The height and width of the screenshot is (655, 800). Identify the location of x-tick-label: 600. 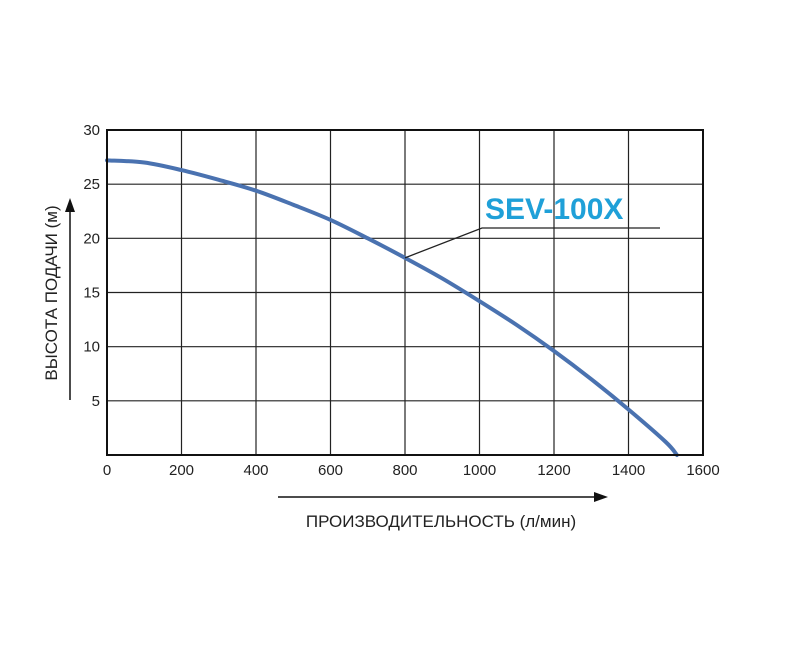
(330, 470).